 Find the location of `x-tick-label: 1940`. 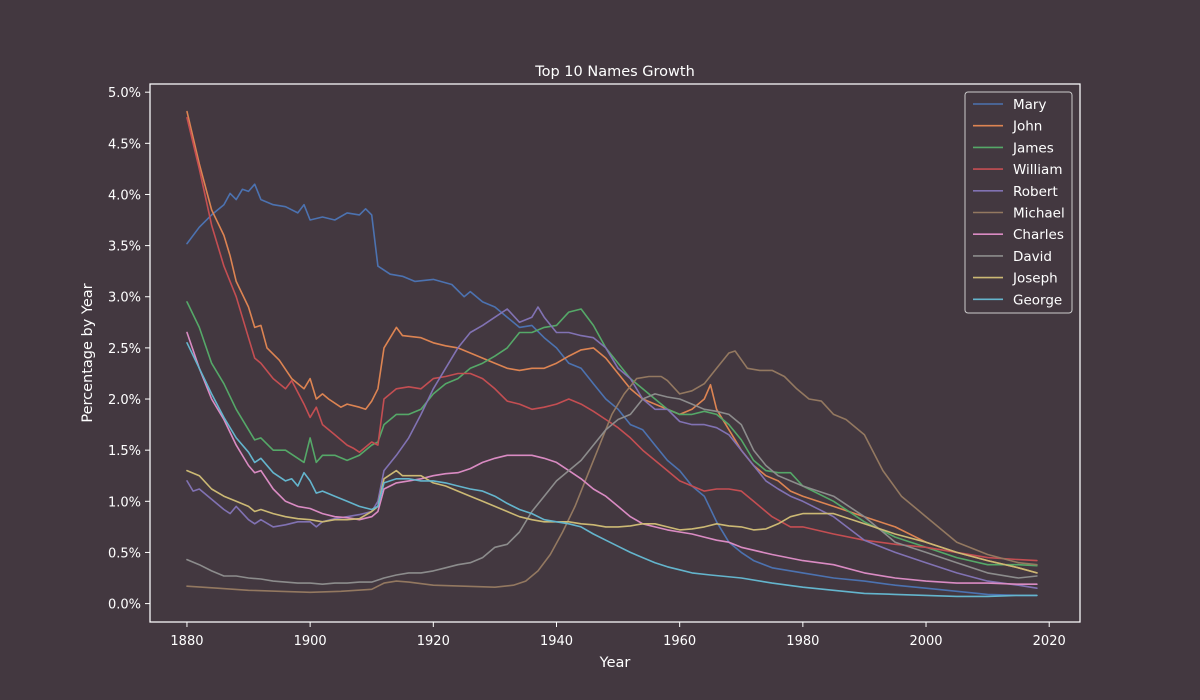

x-tick-label: 1940 is located at coordinates (556, 641).